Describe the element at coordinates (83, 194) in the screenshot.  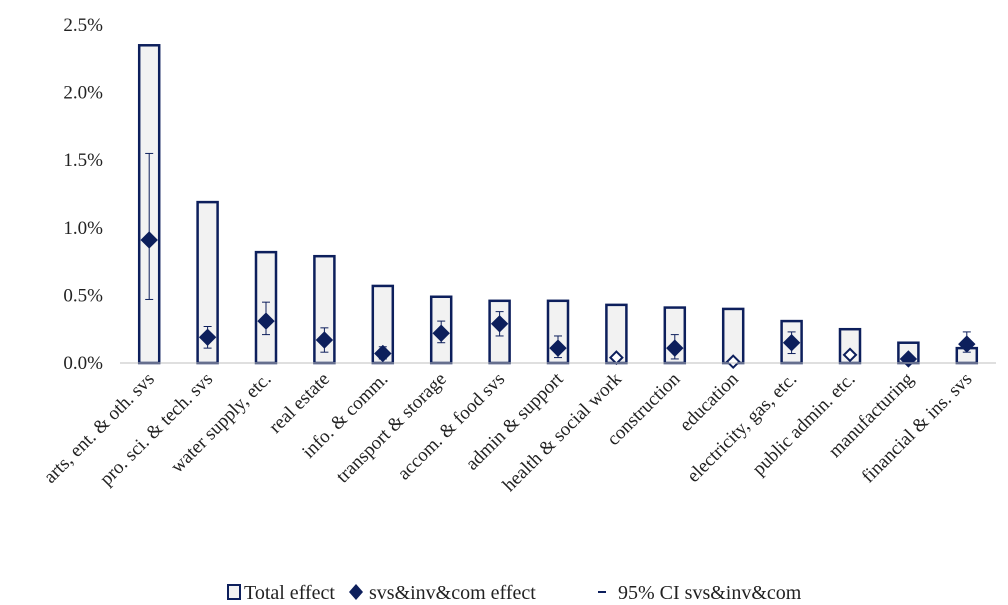
I see `y-axis: 0.0% 0.5% 1.0% 1.5% 2.0% 2.5%` at that location.